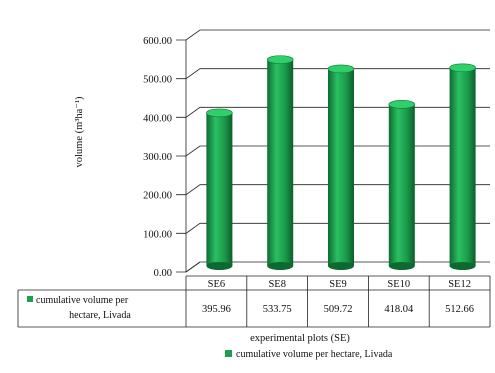 This screenshot has width=495, height=373. Describe the element at coordinates (157, 80) in the screenshot. I see `y-tick-label: 500.00` at that location.